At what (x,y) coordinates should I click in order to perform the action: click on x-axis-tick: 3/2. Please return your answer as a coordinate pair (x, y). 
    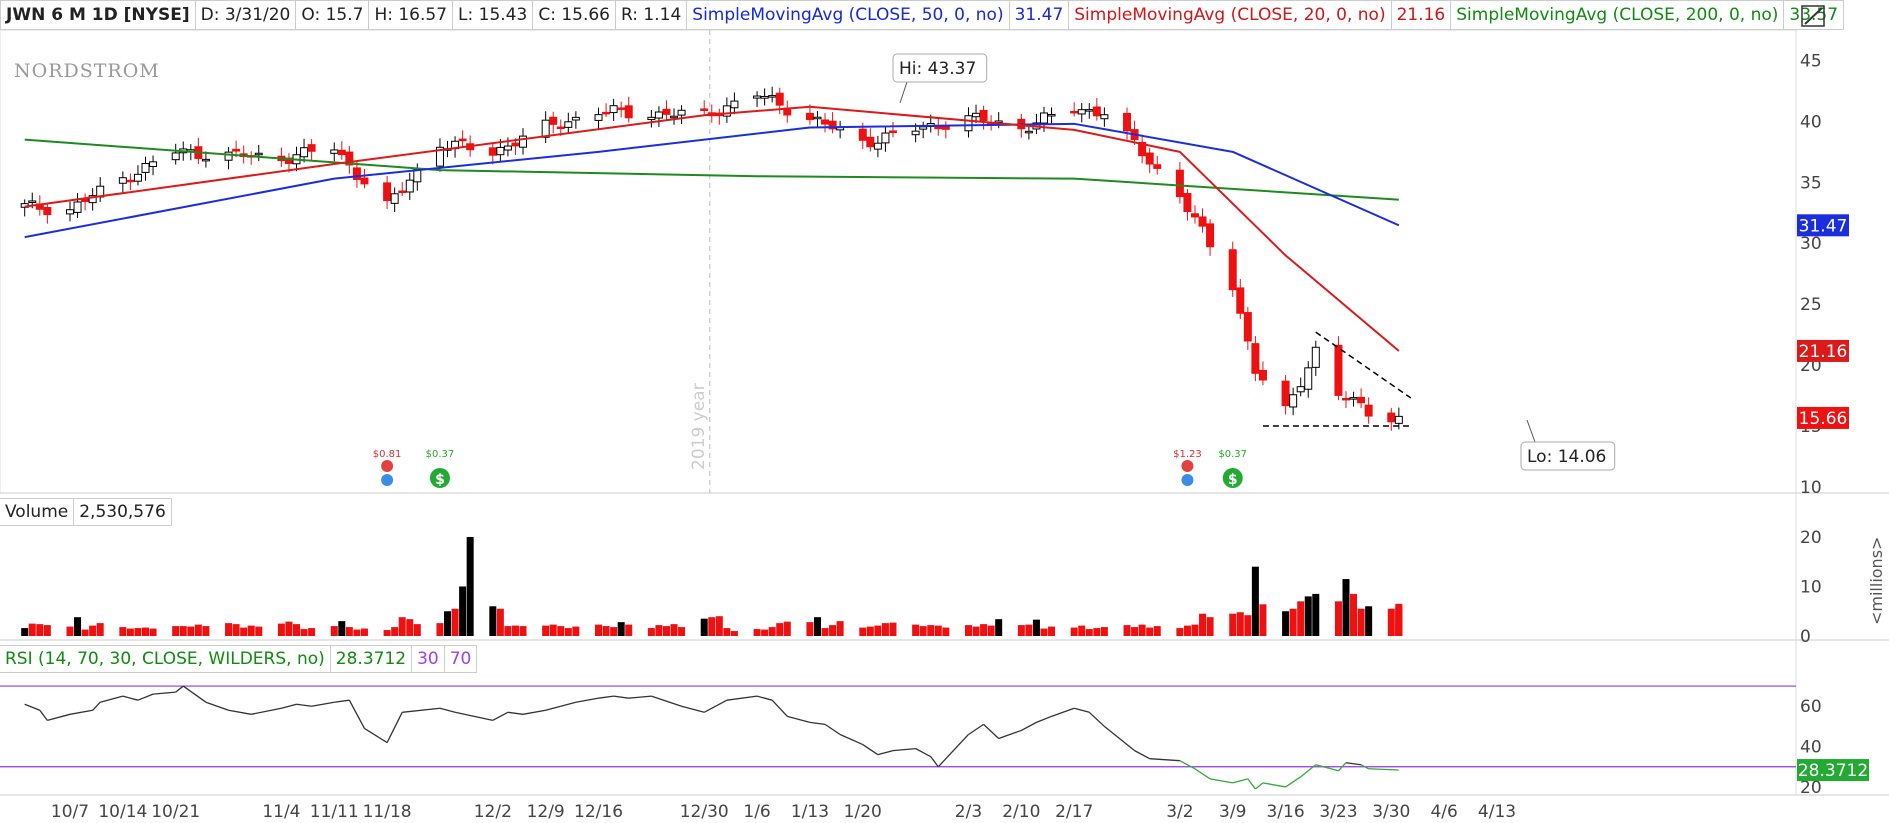
    Looking at the image, I should click on (1179, 812).